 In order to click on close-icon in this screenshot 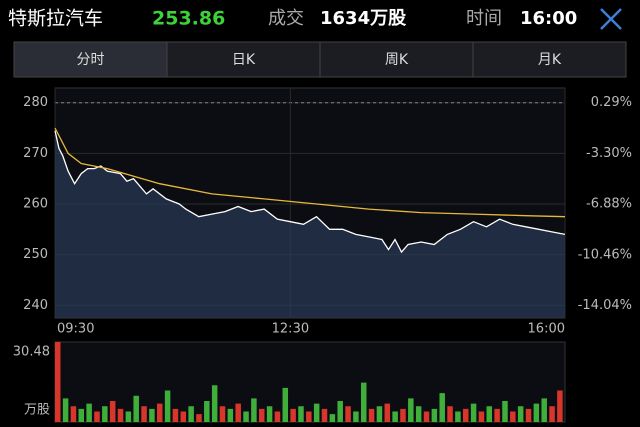, I will do `click(611, 19)`.